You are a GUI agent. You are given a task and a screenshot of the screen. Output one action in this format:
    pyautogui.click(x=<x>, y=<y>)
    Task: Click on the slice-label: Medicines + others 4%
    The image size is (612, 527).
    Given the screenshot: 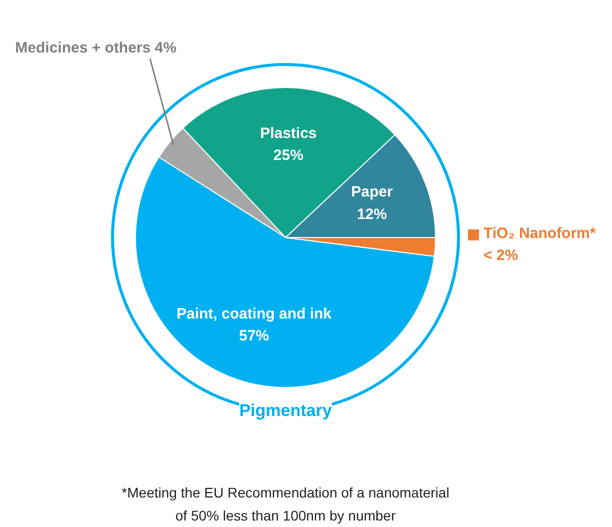 What is the action you would take?
    pyautogui.click(x=95, y=48)
    